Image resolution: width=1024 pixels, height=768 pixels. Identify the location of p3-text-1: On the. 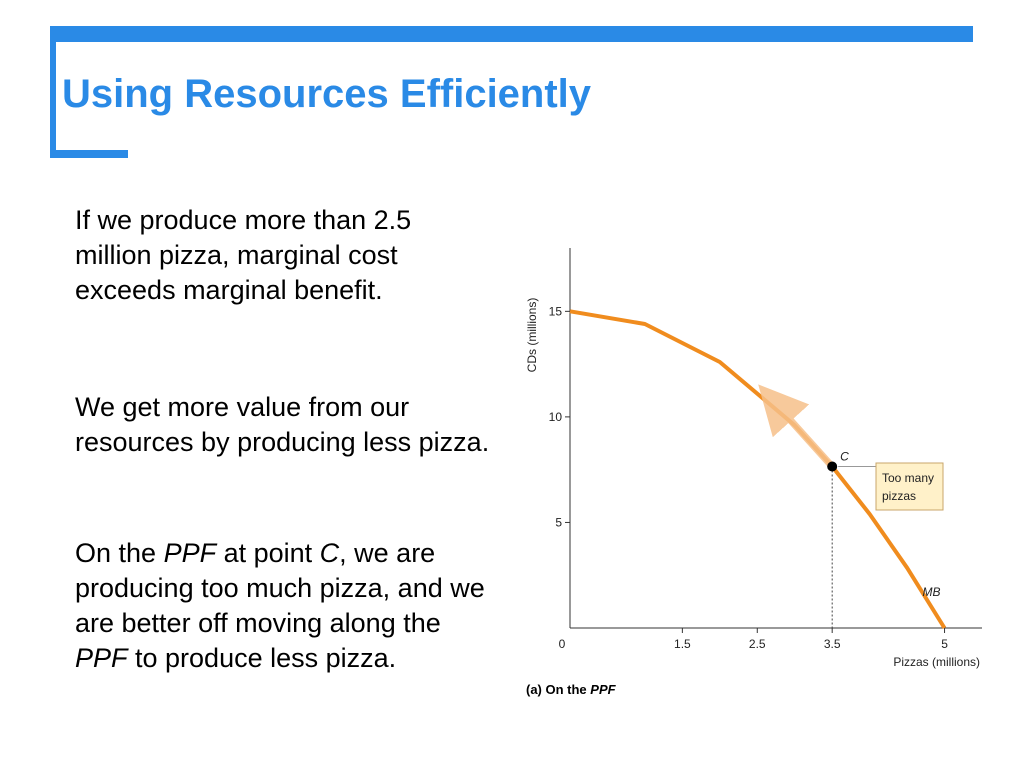
(119, 553).